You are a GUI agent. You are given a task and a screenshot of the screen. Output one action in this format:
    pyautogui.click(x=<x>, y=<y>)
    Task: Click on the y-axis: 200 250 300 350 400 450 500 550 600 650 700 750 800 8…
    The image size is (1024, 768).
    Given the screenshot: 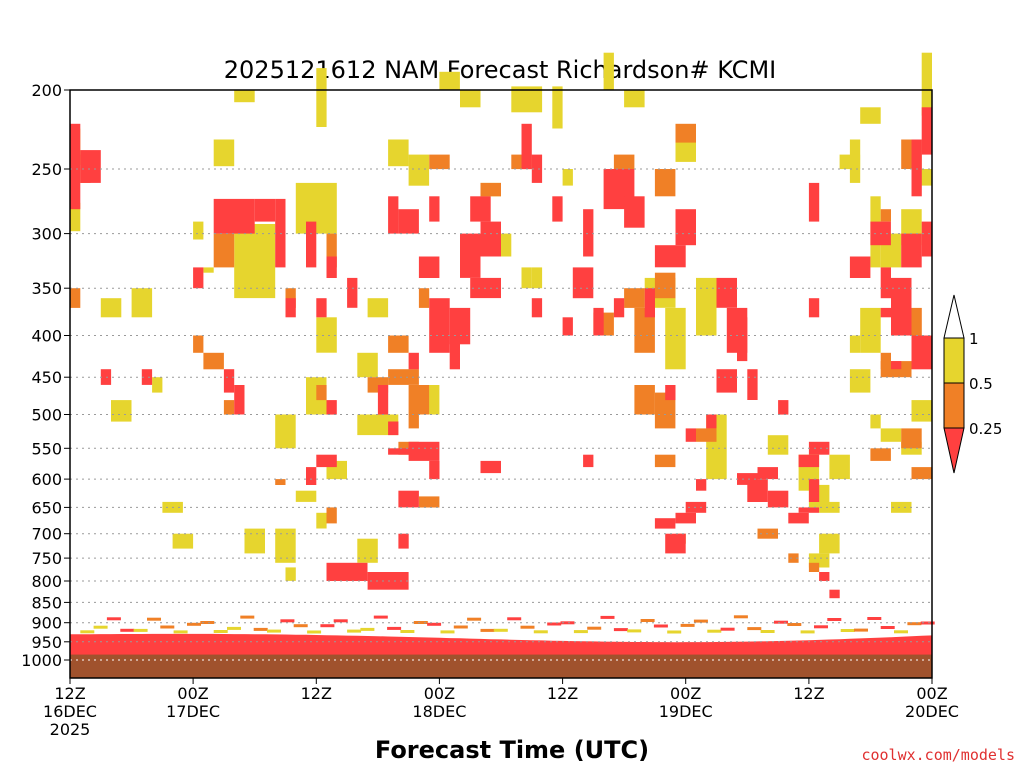 What is the action you would take?
    pyautogui.click(x=45, y=375)
    